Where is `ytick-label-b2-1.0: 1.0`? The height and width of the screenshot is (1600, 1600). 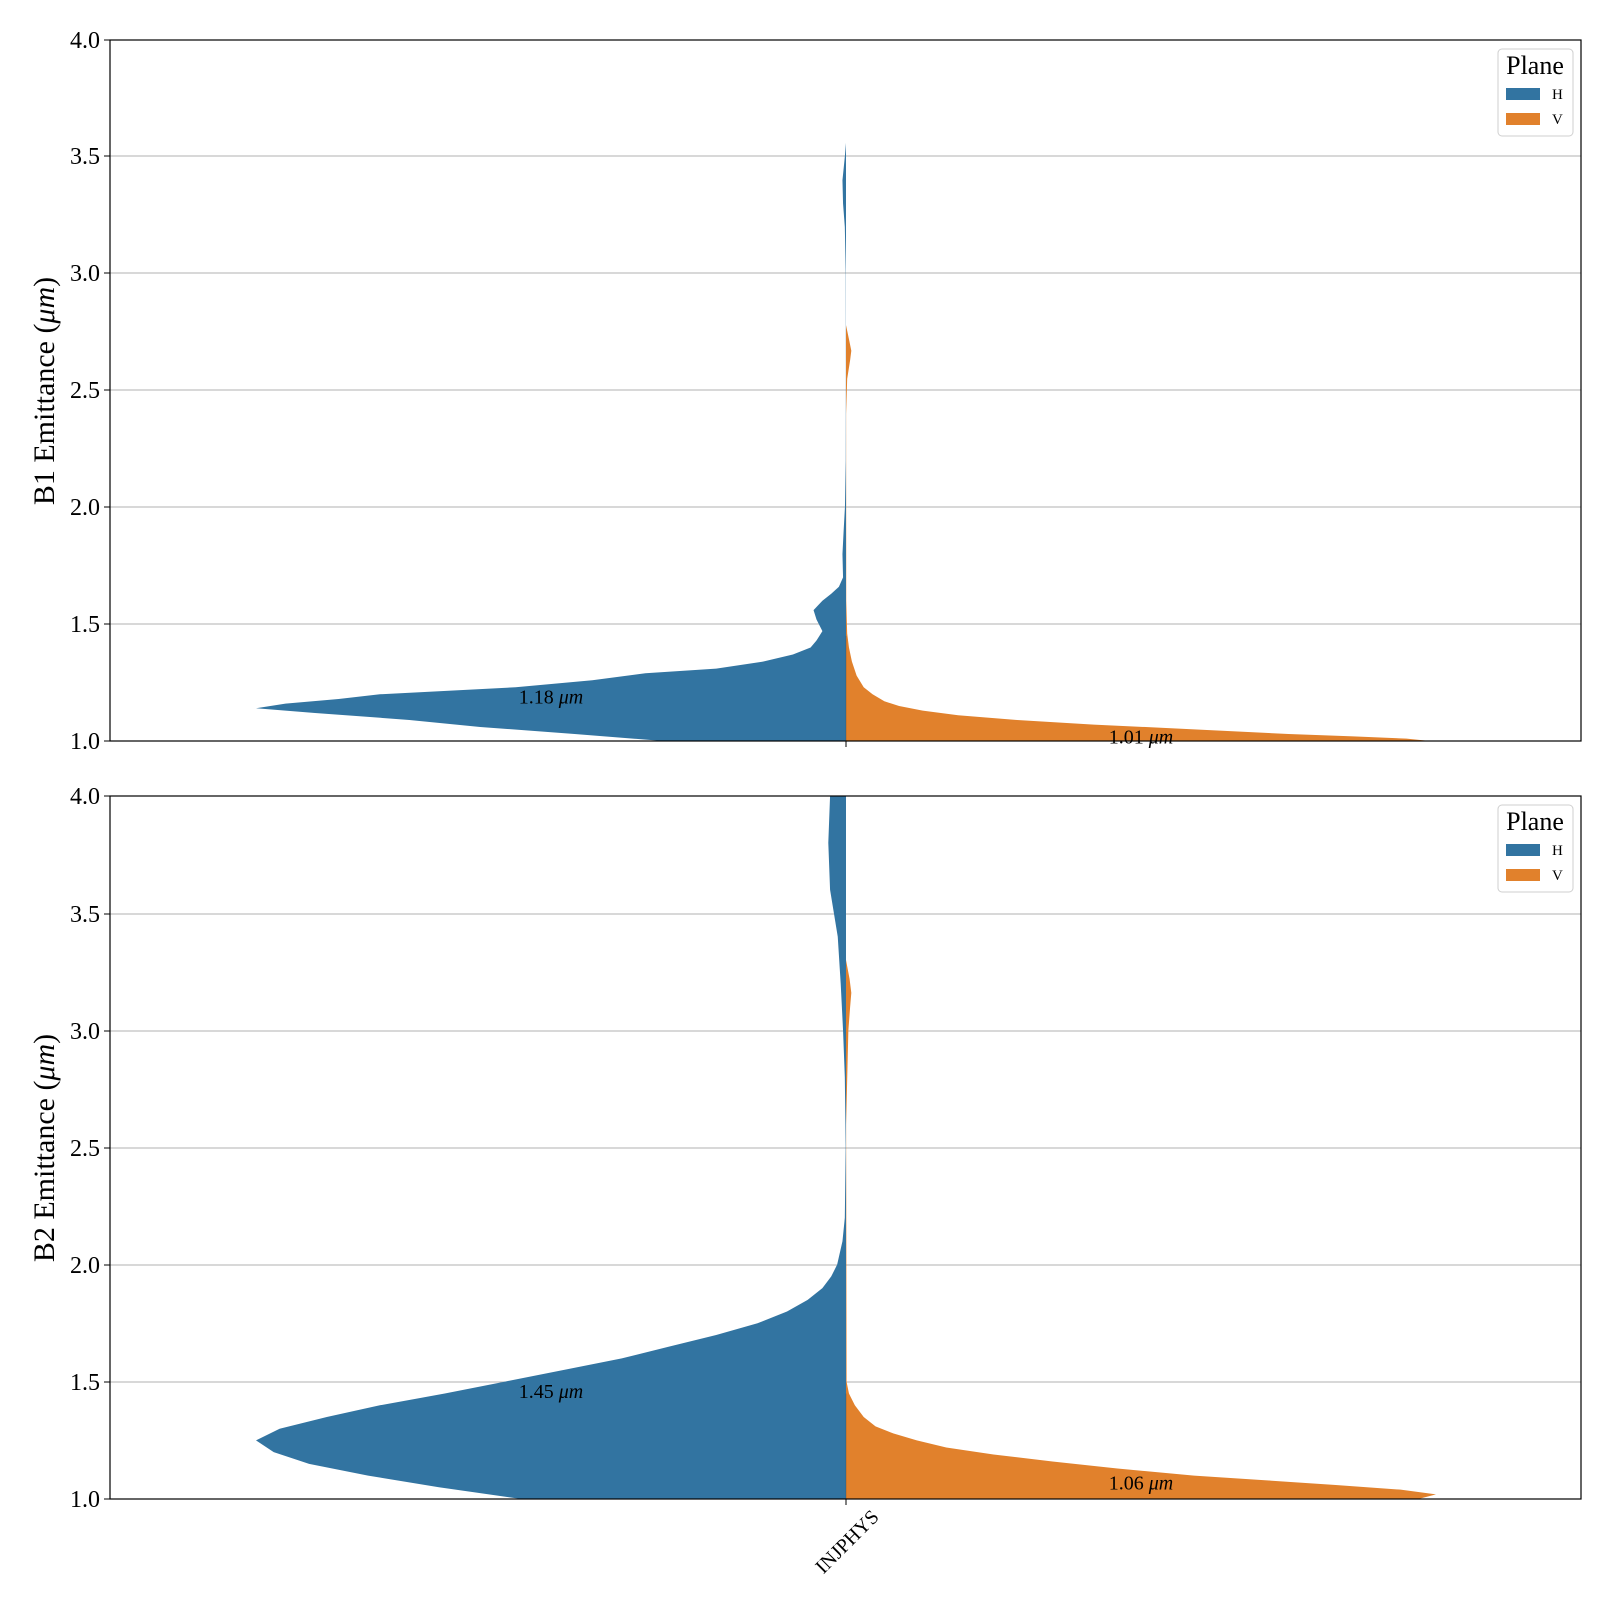 ytick-label-b2-1.0: 1.0 is located at coordinates (85, 1500).